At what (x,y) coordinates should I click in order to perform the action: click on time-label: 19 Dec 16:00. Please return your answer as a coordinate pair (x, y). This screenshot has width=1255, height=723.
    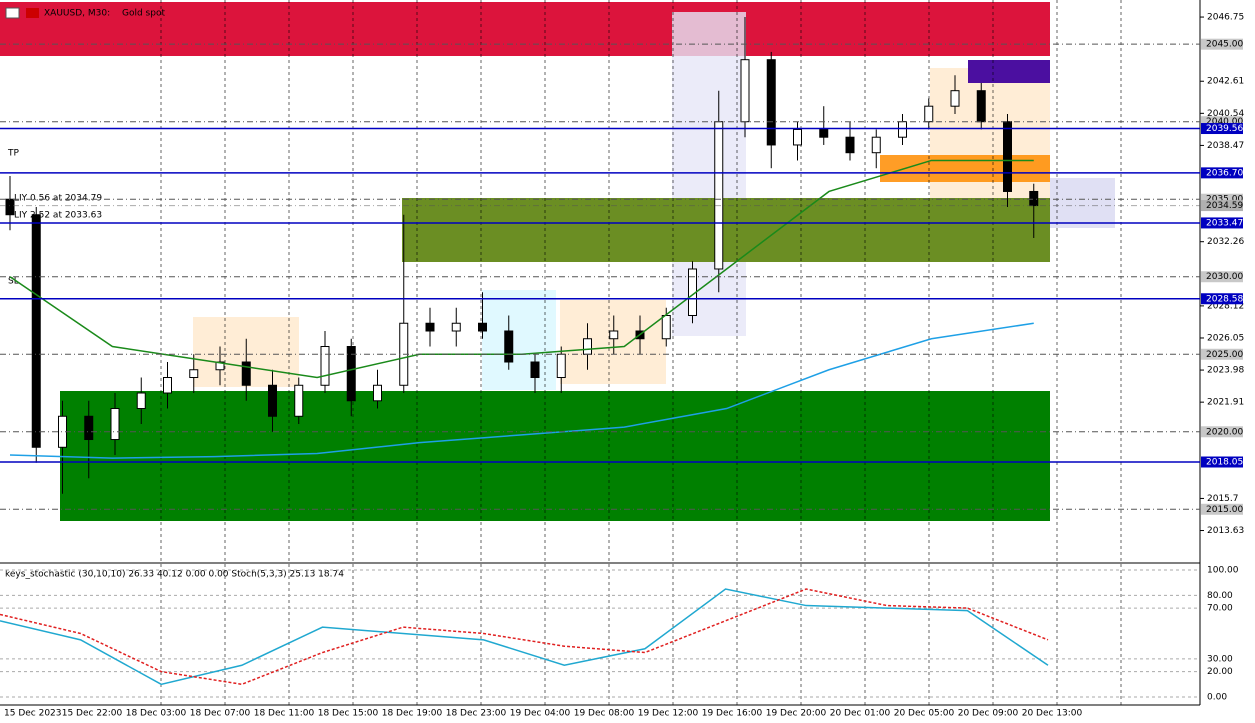
    Looking at the image, I should click on (732, 714).